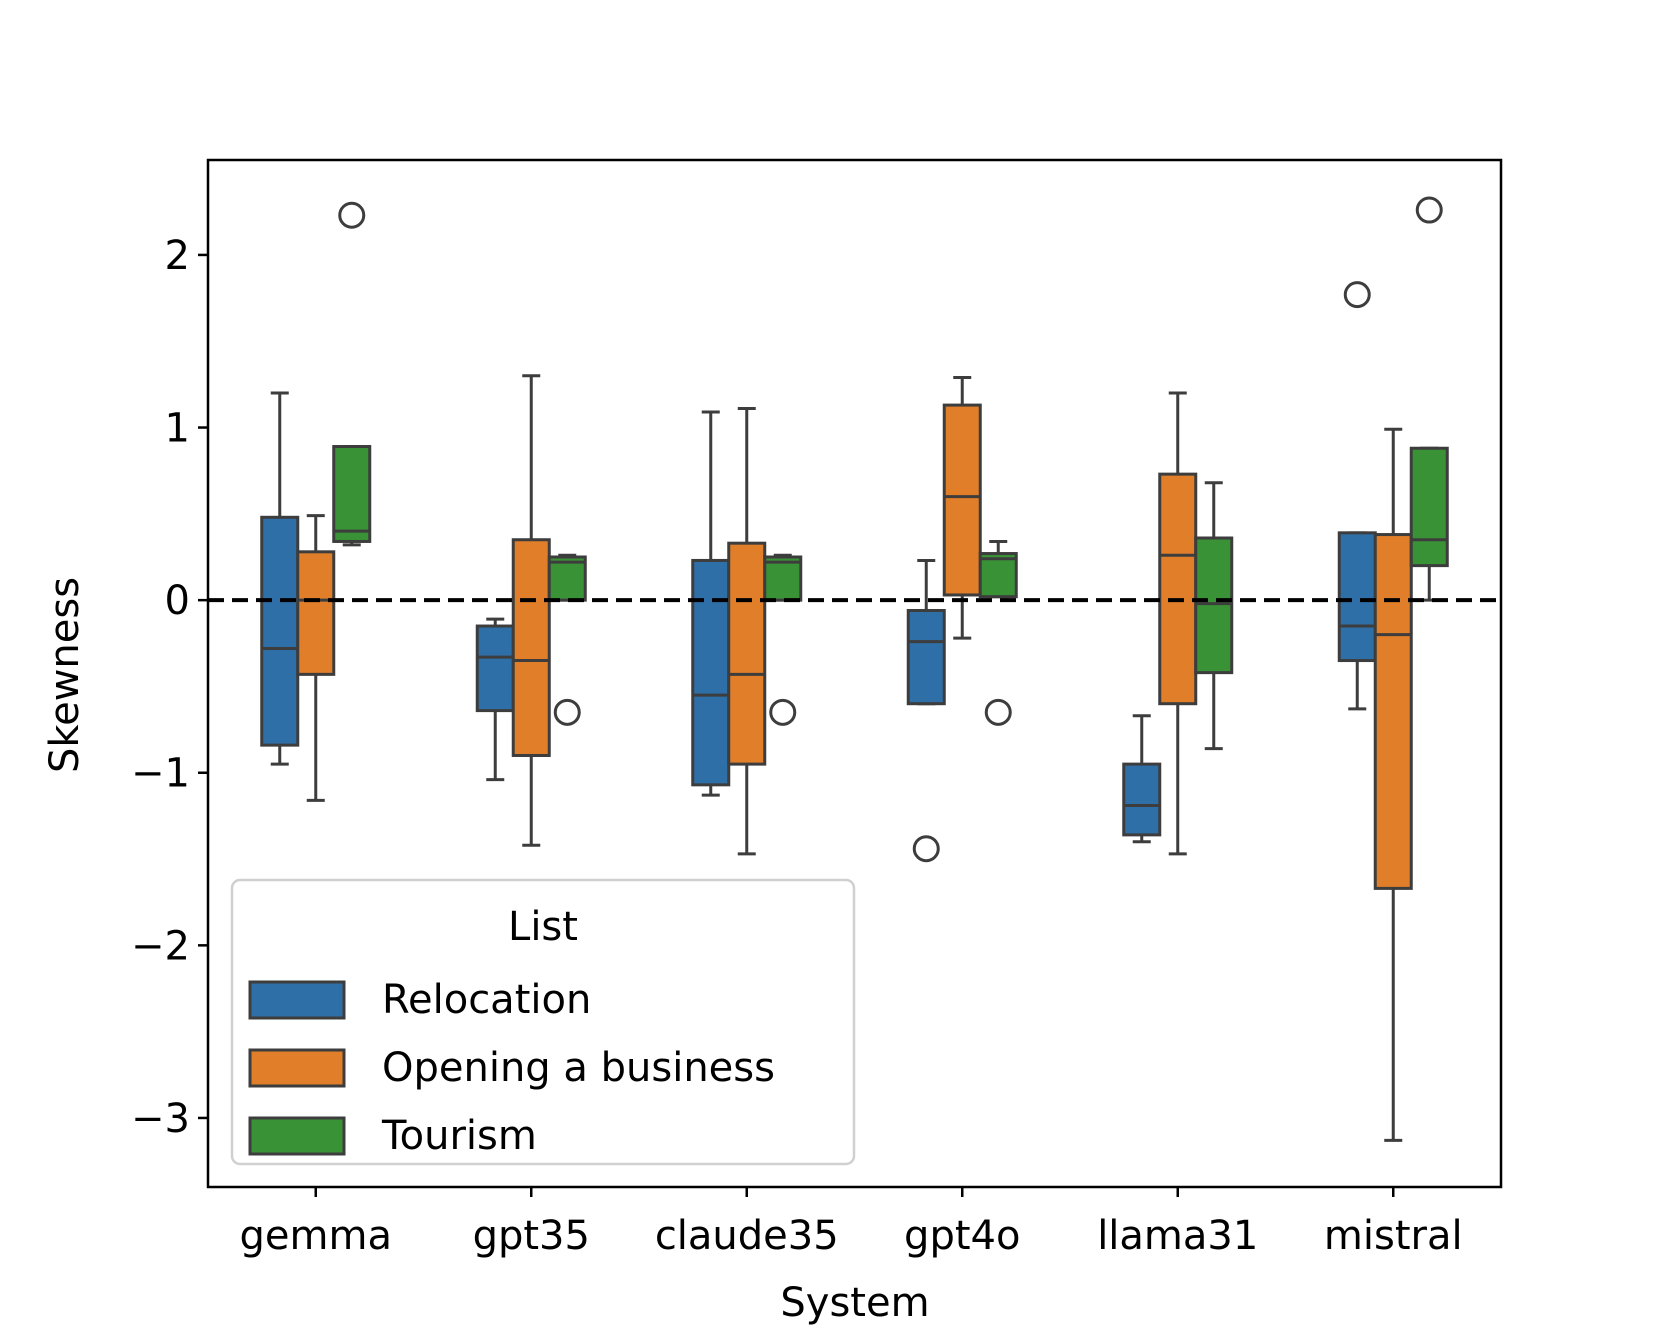  What do you see at coordinates (297, 1000) in the screenshot?
I see `legend-swatch-relocation` at bounding box center [297, 1000].